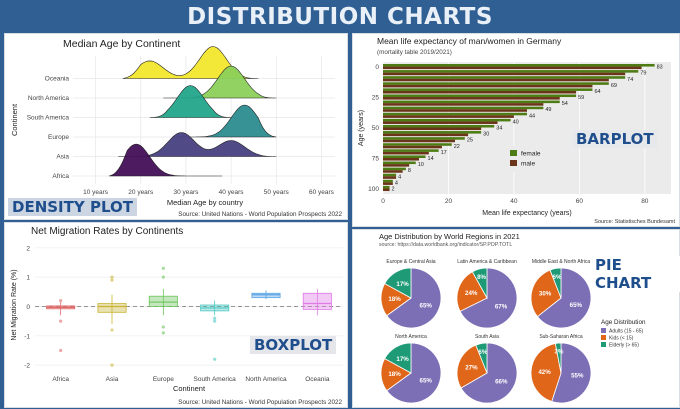 The height and width of the screenshot is (409, 680). I want to click on pie-legend-label: Elderly (> 65), so click(624, 346).